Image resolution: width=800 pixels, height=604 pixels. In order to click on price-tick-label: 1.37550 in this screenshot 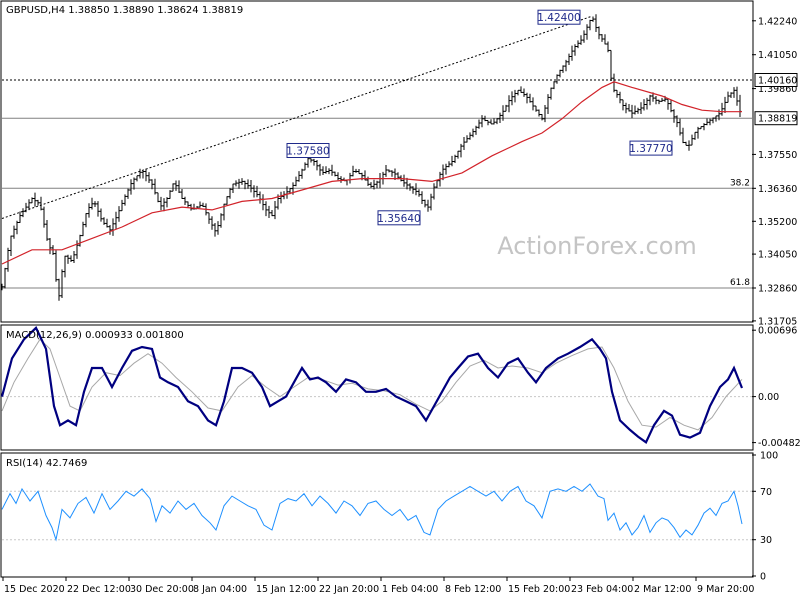, I will do `click(777, 155)`.